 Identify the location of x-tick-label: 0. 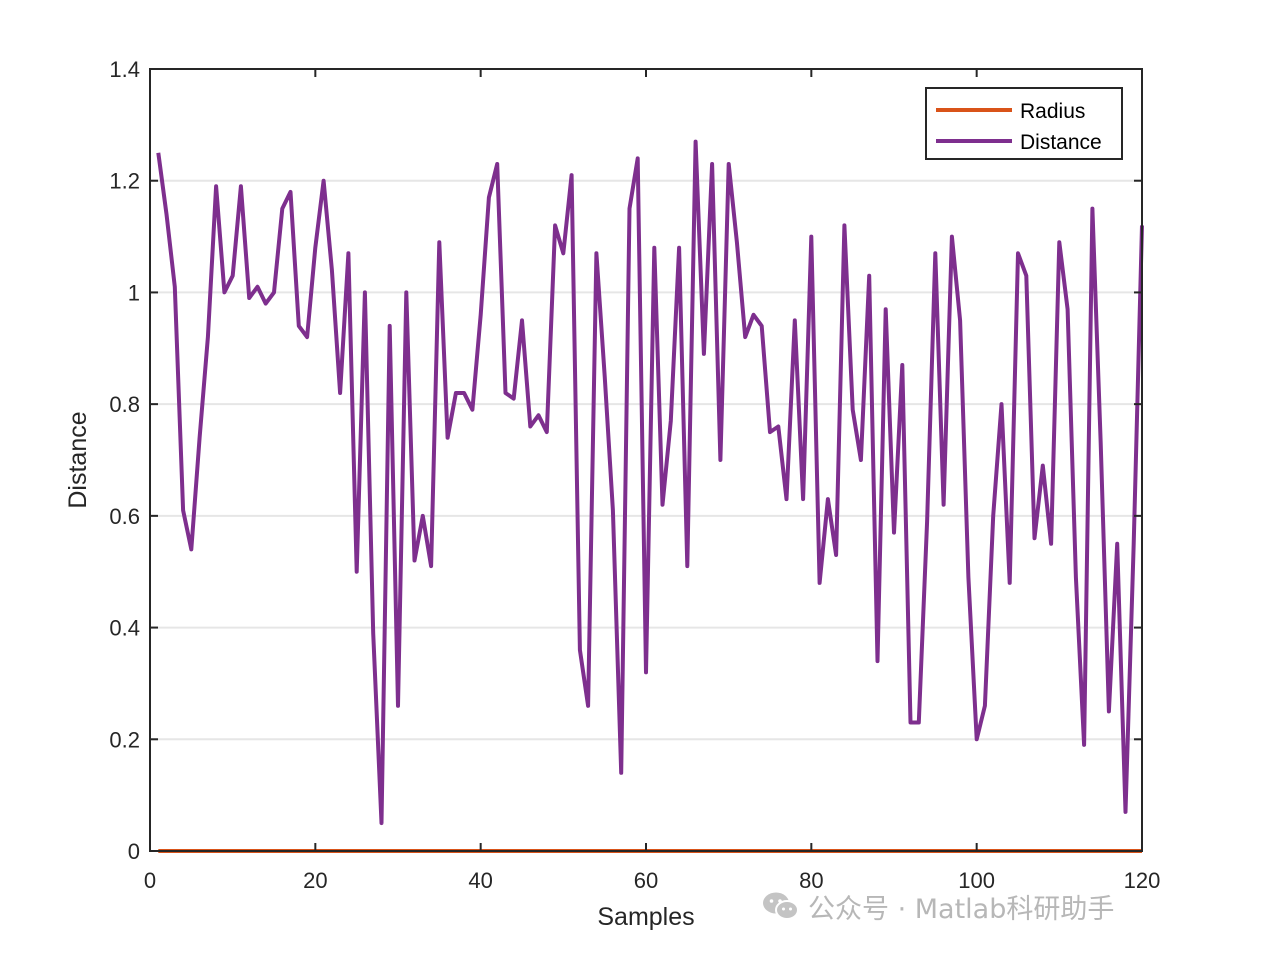
(150, 880).